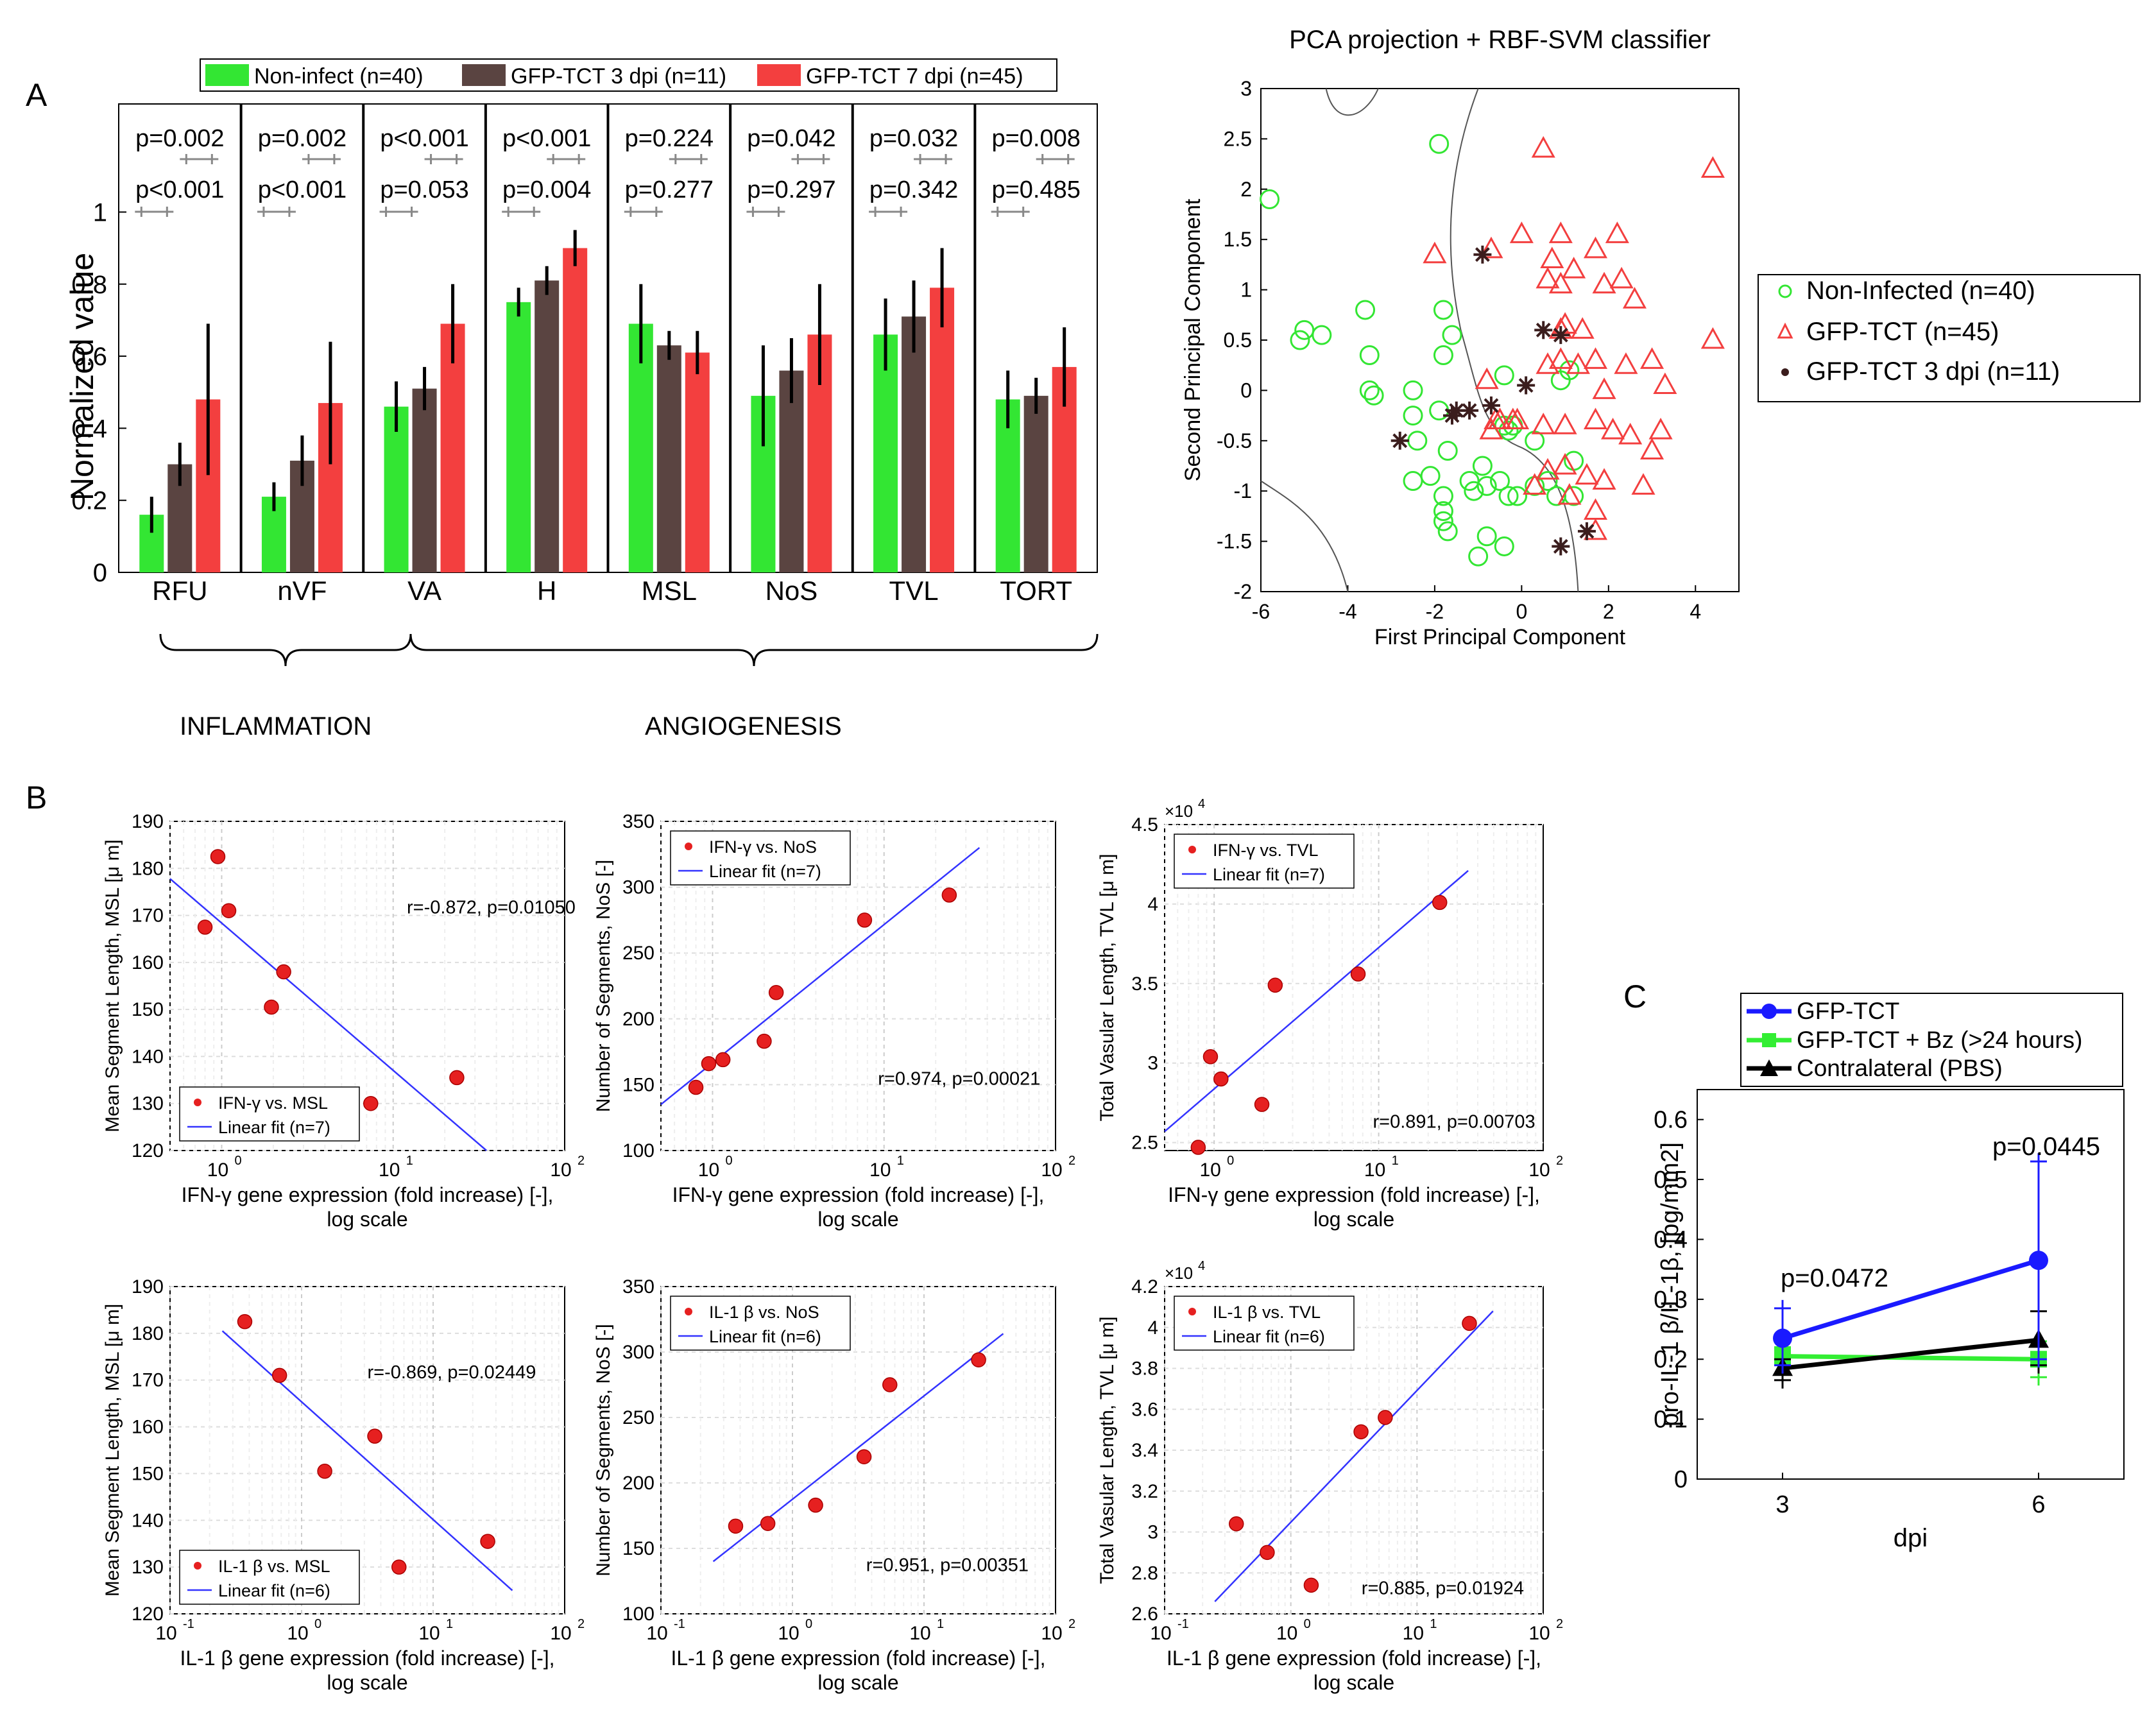  Describe the element at coordinates (2039, 1504) in the screenshot. I see `x-tick-label: 6` at that location.